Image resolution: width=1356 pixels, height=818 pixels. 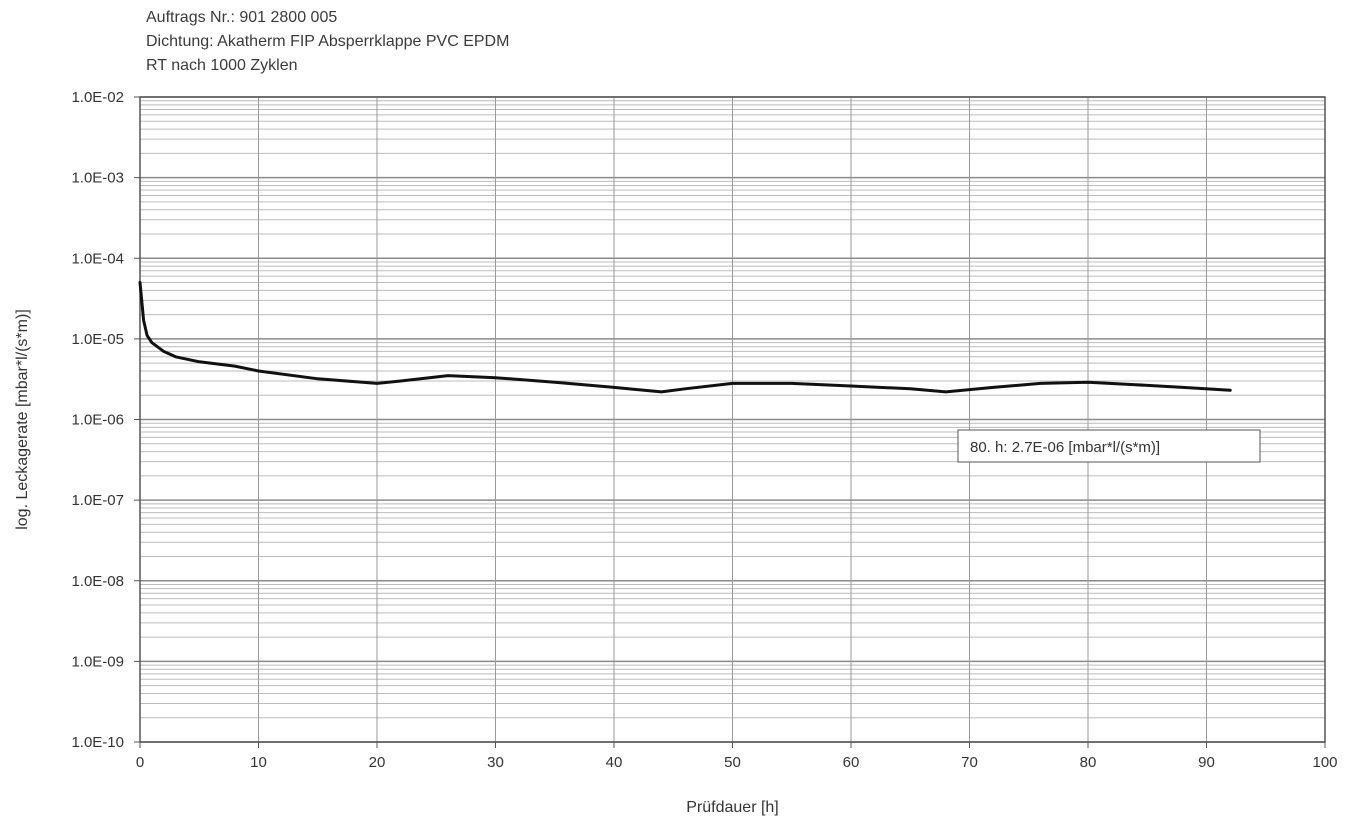 I want to click on x-tick-label: 70, so click(x=969, y=762).